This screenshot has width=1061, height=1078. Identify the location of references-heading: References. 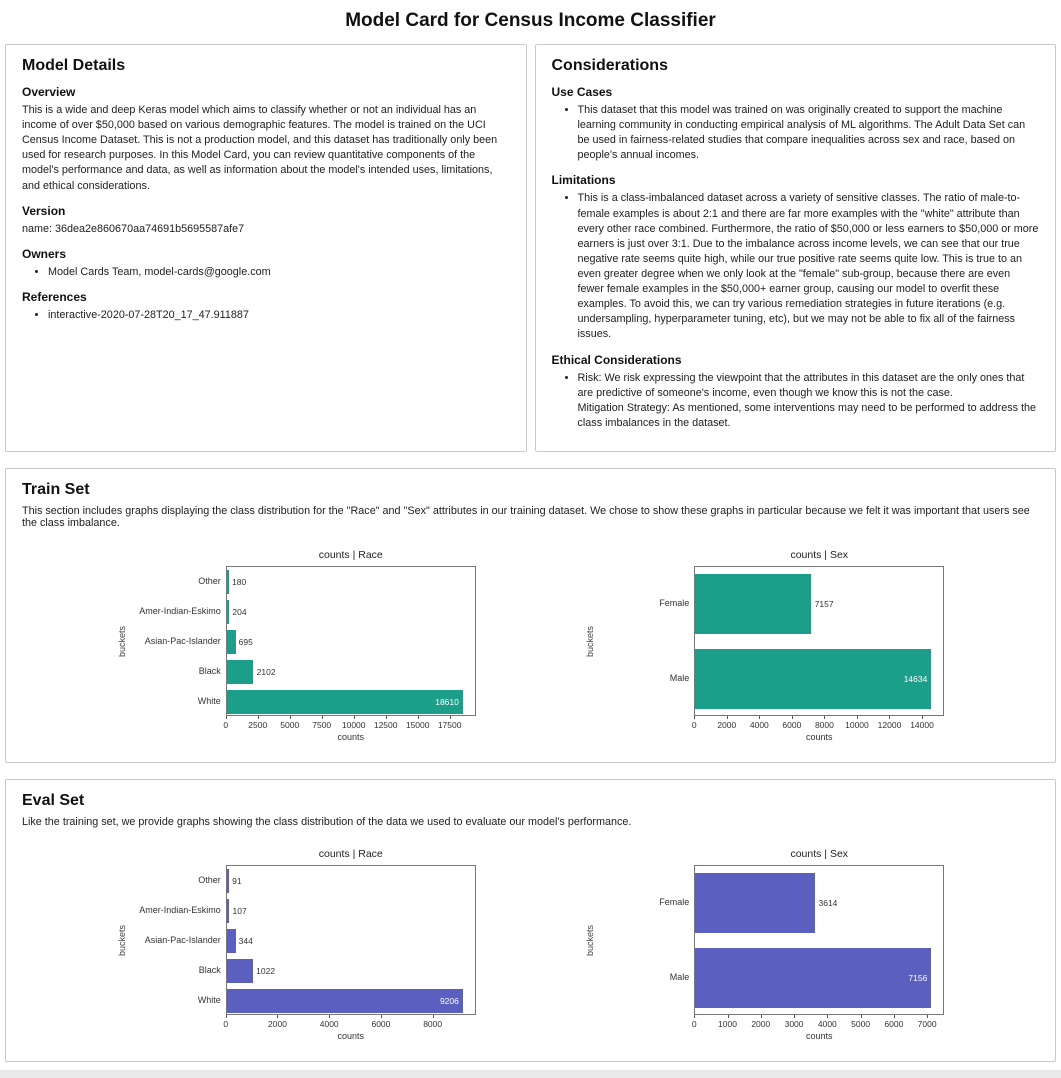
(54, 296).